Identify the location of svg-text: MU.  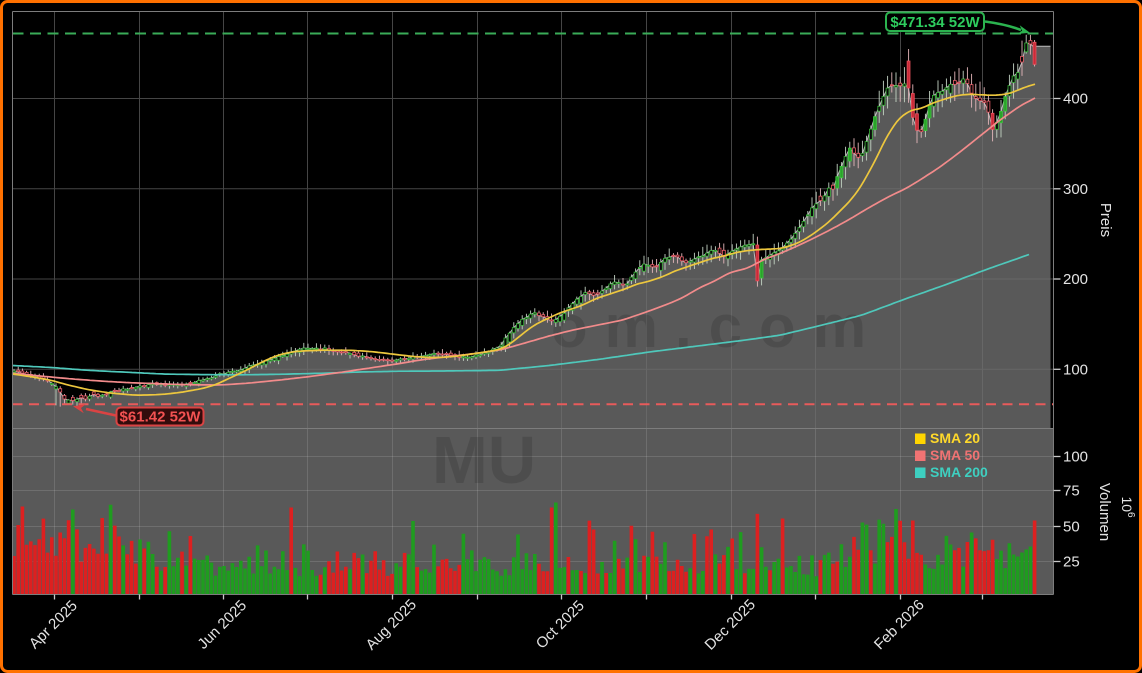
(484, 460).